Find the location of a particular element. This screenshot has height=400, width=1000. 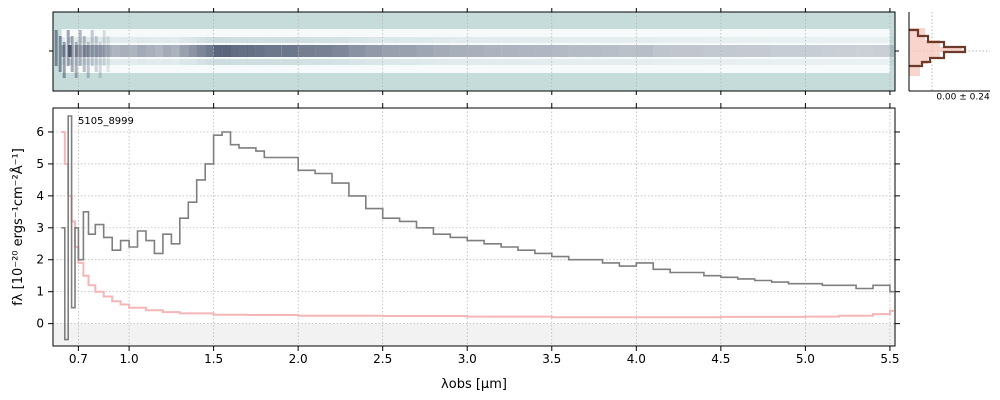

x-tick-label-10: 5.5 is located at coordinates (889, 359).